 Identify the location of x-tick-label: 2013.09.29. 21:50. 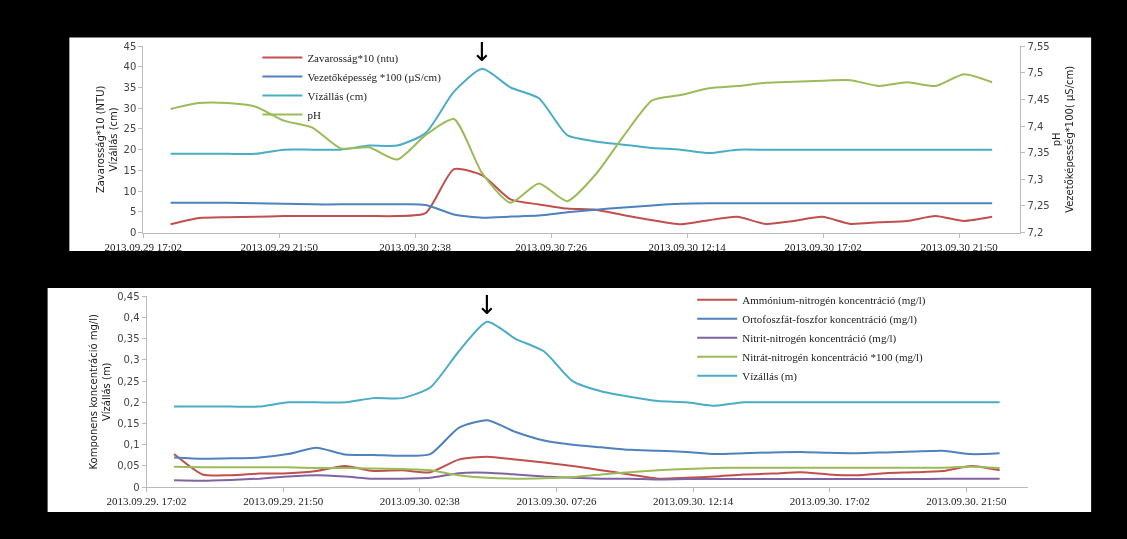
(283, 501).